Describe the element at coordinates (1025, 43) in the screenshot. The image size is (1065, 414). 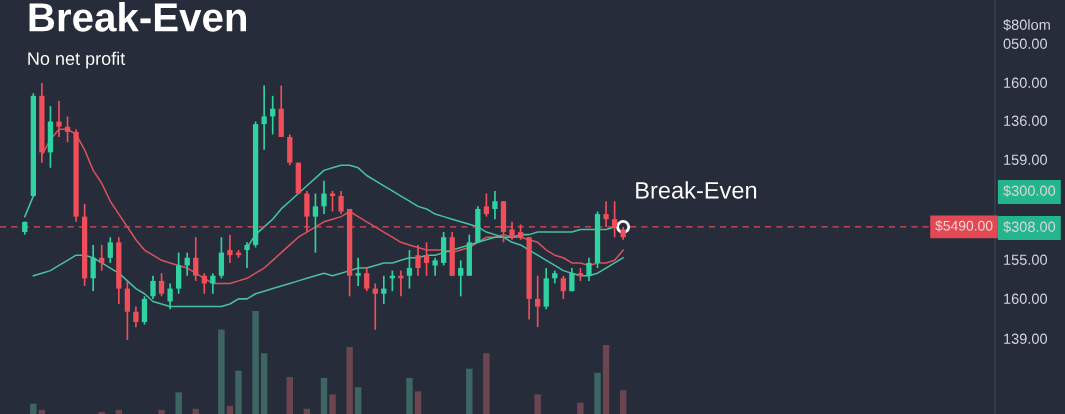
I see `text: 050.00` at that location.